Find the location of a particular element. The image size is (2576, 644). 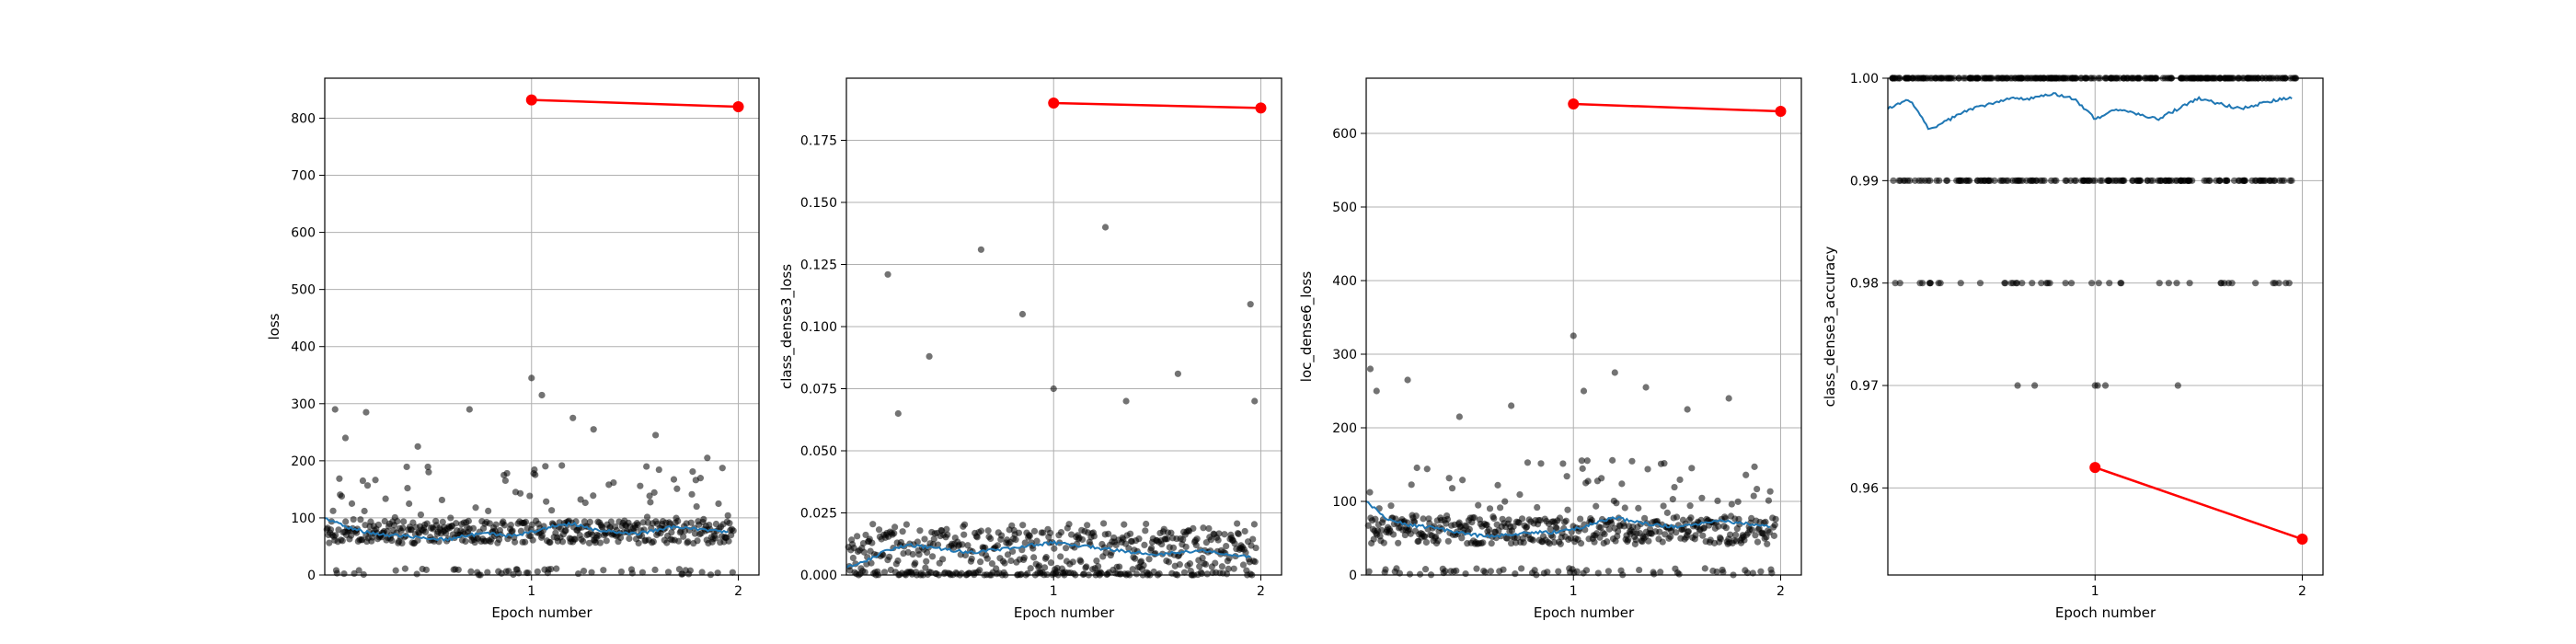

y-tick-label: 0.000 is located at coordinates (818, 576).